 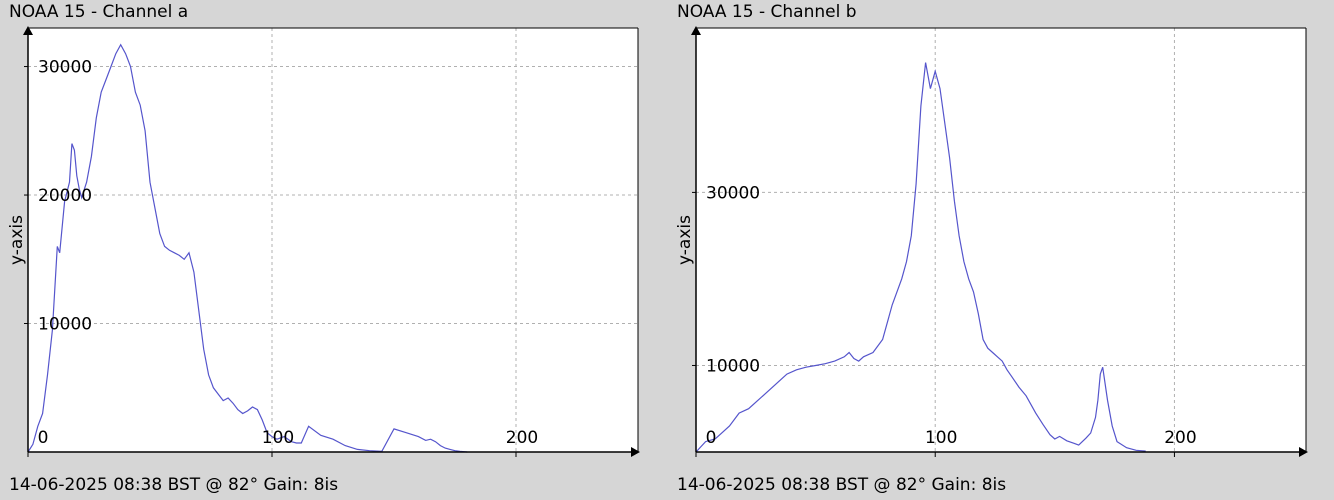 I want to click on chart-title: NOAA 15 - Channel b, so click(x=767, y=12).